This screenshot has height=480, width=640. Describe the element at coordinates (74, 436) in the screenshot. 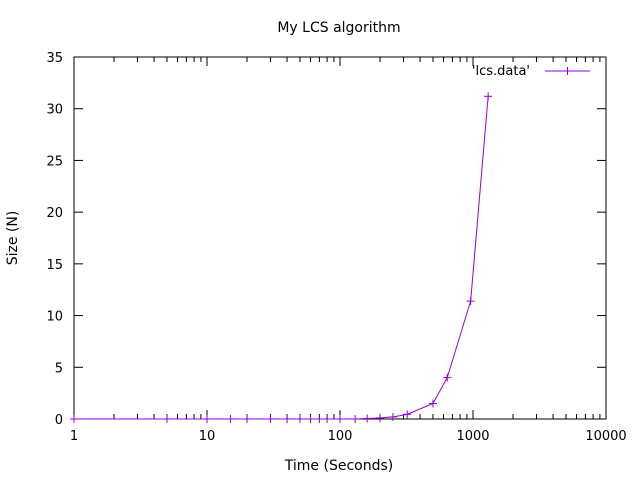

I see `x-tick-label: 1` at that location.